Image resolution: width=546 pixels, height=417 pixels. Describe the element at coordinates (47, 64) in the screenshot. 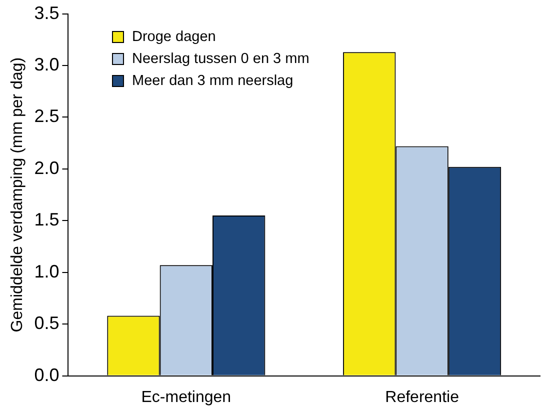

I see `y-tick-label: 3.0` at that location.